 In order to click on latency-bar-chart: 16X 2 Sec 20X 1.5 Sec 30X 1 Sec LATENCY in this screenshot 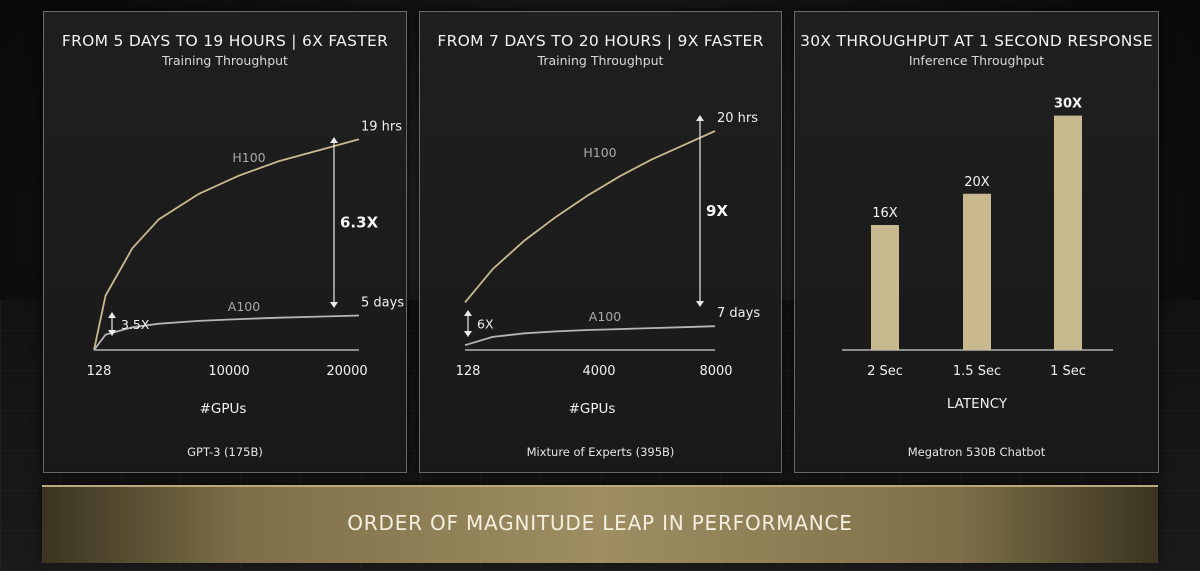, I will do `click(977, 254)`.